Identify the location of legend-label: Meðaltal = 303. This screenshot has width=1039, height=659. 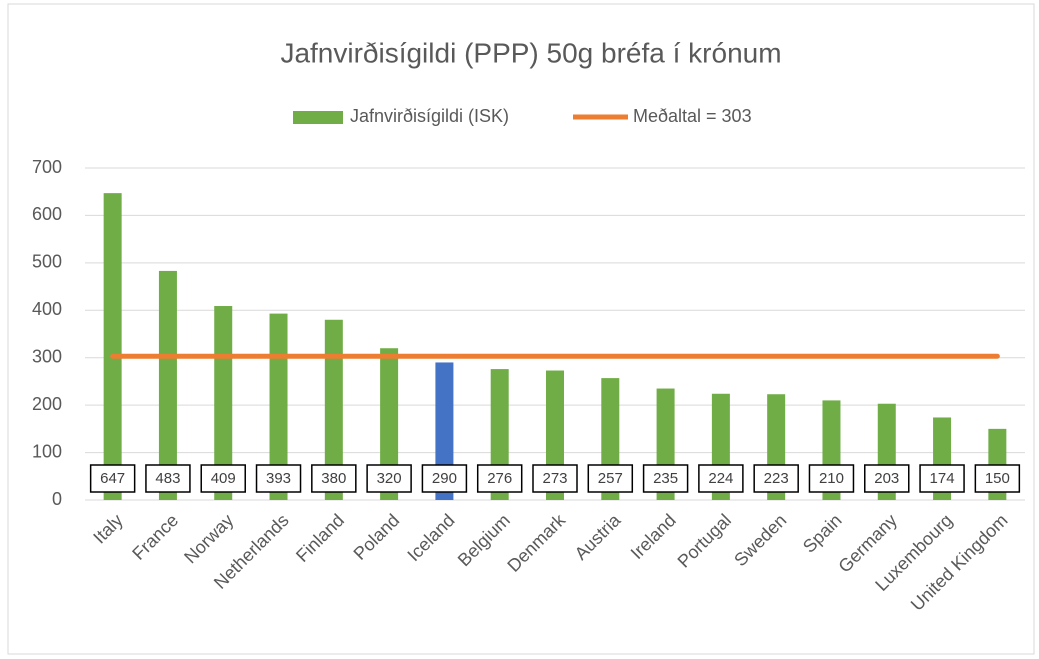
(692, 116).